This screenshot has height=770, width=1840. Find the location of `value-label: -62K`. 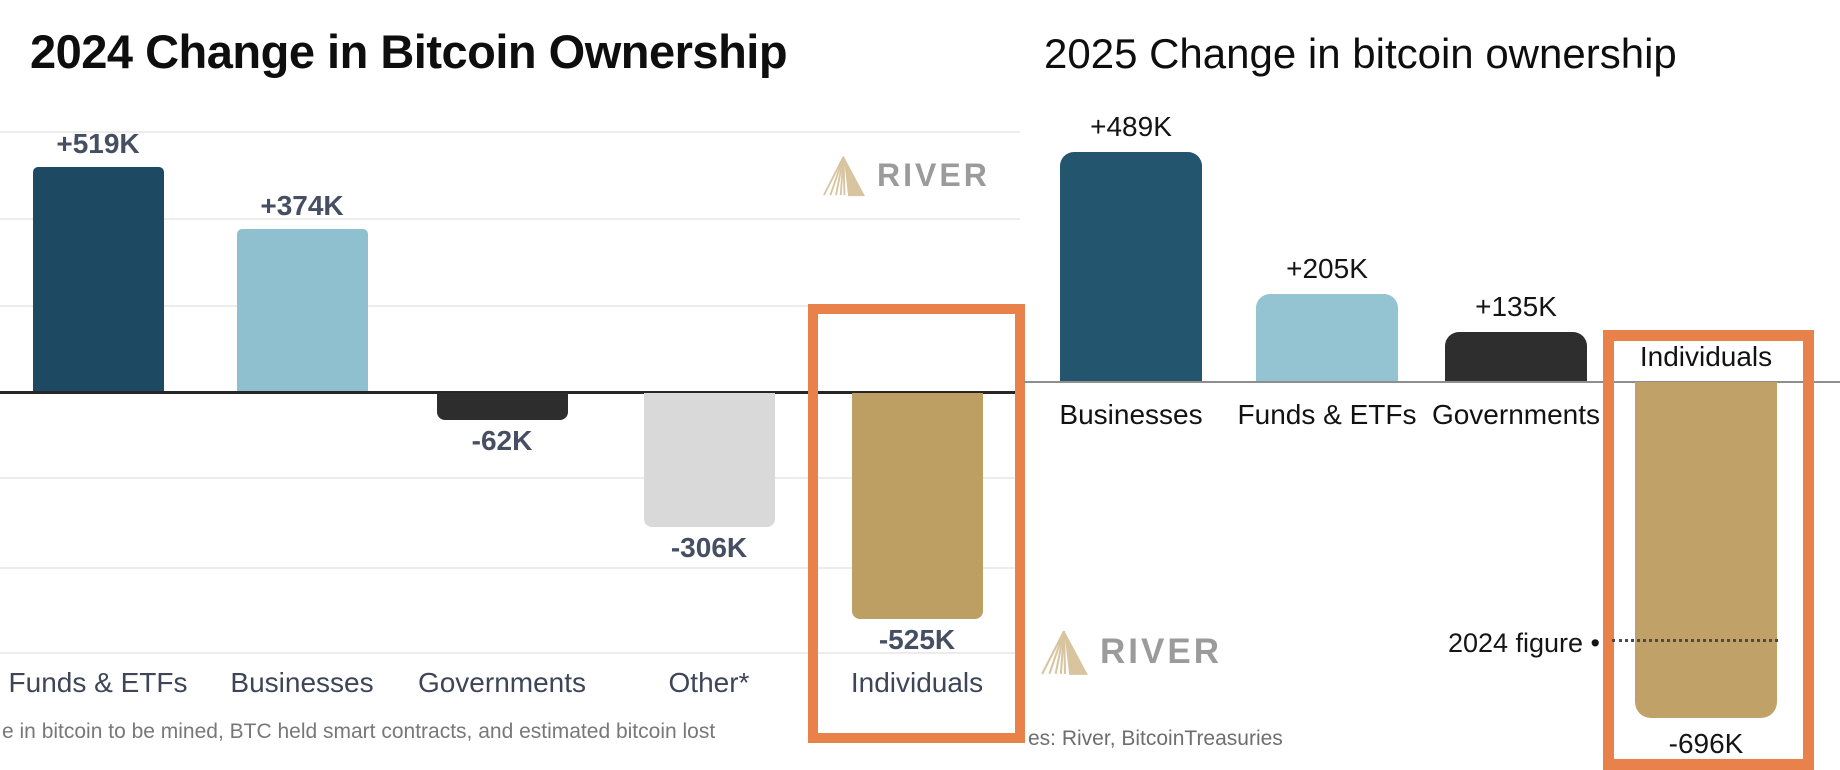

value-label: -62K is located at coordinates (502, 440).